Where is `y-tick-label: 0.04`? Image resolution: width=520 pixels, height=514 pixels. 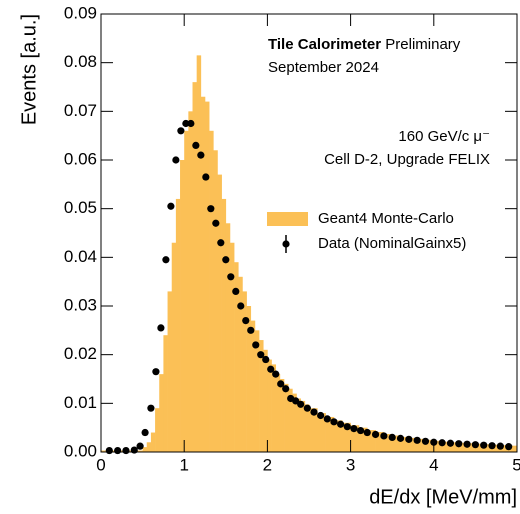 y-tick-label: 0.04 is located at coordinates (80, 256).